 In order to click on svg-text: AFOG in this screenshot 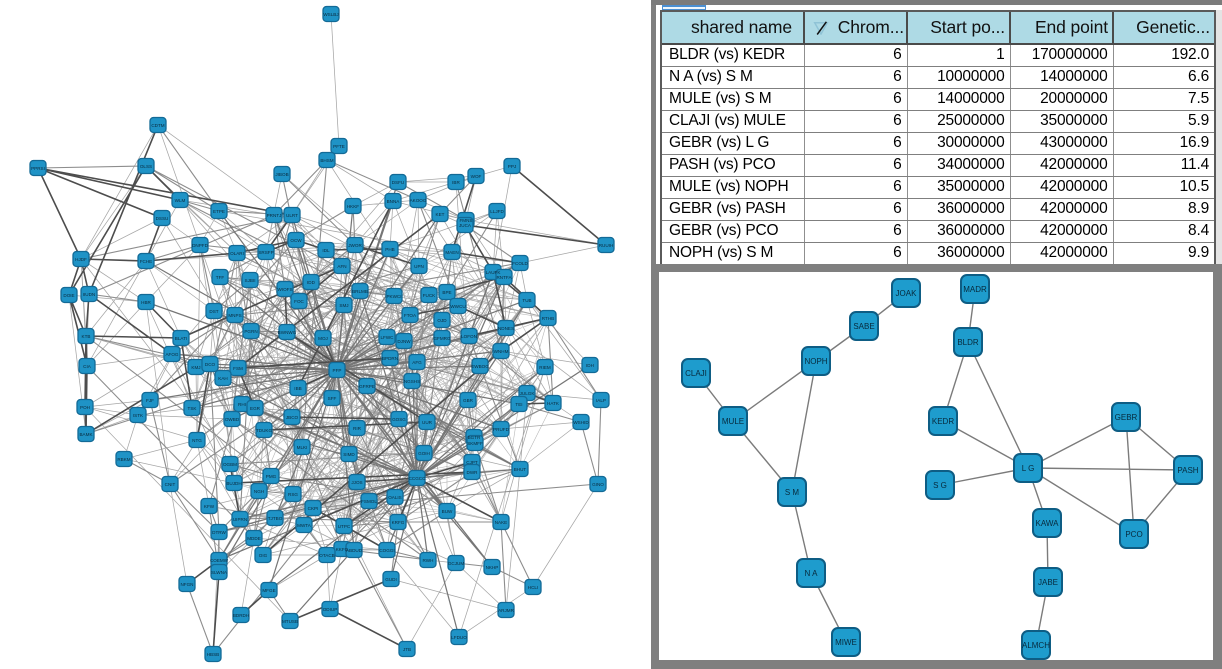, I will do `click(171, 354)`.